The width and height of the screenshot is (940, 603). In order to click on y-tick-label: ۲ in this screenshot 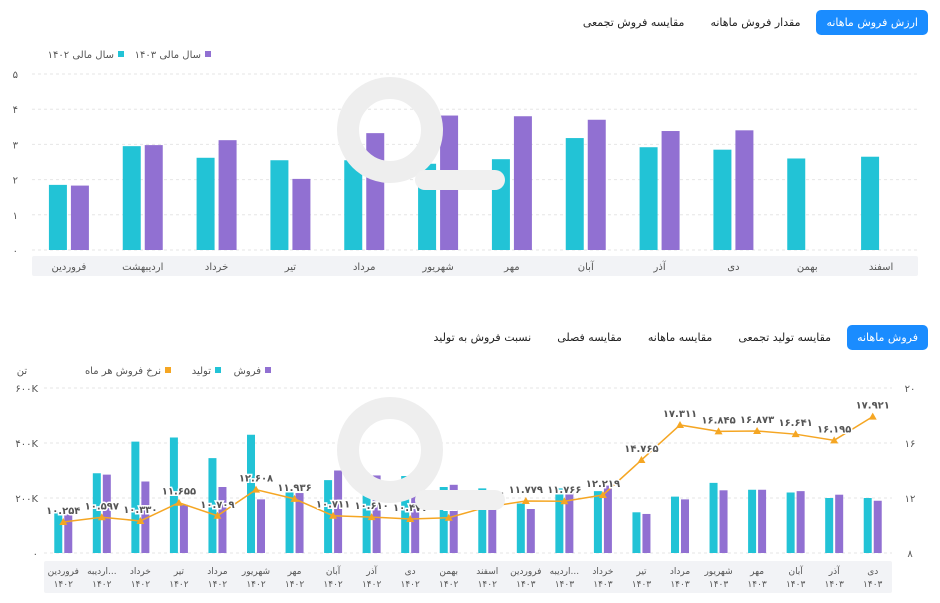, I will do `click(15, 181)`.